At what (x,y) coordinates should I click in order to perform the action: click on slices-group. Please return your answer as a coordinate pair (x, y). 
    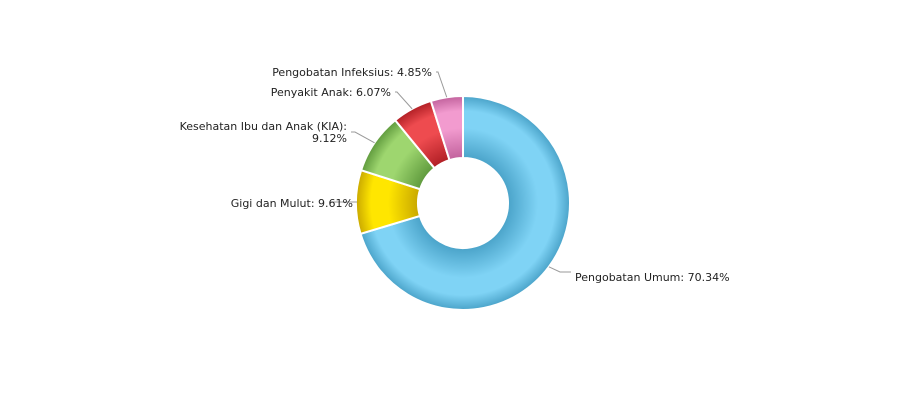
    Looking at the image, I should click on (463, 202).